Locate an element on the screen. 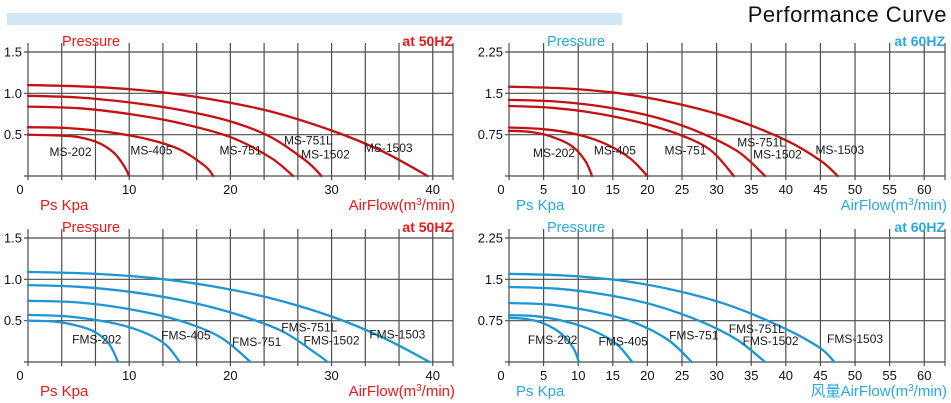 This screenshot has width=951, height=403. series-label: MS-1503 is located at coordinates (839, 150).